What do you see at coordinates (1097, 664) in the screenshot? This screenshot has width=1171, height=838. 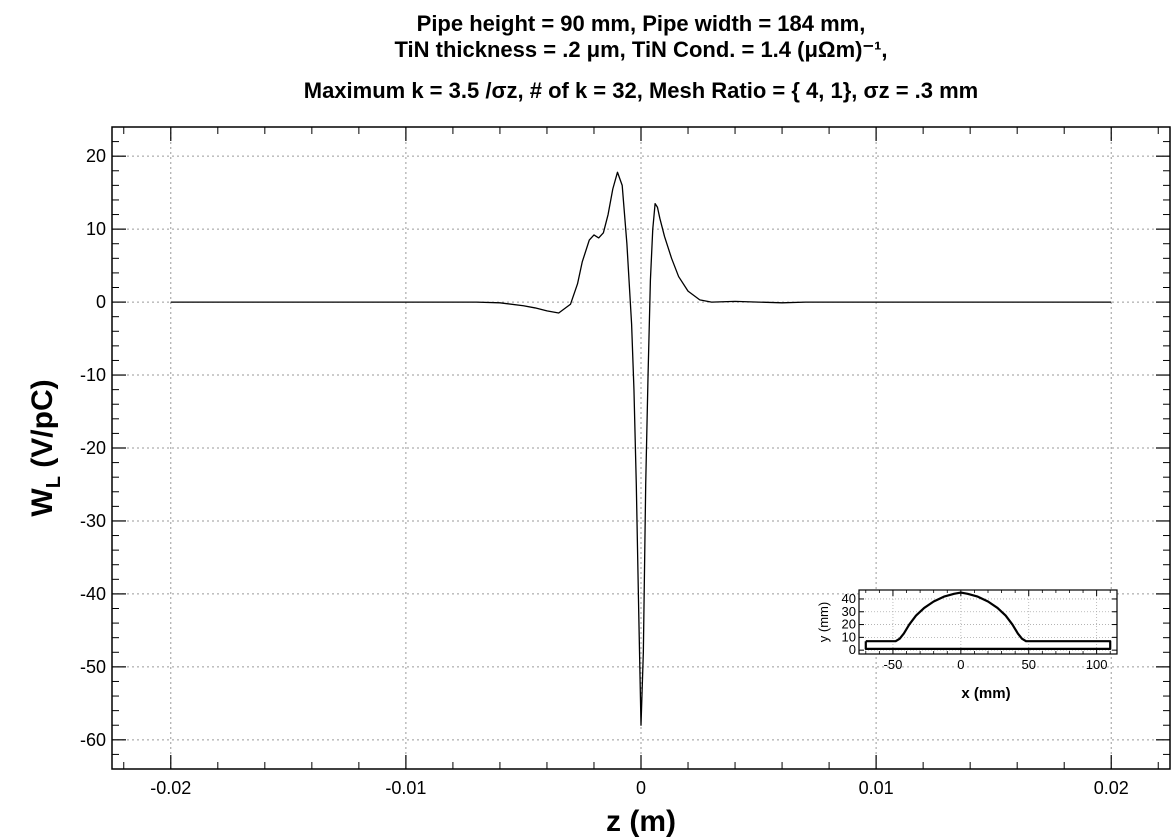 I see `inset-x-tick-label: 100` at bounding box center [1097, 664].